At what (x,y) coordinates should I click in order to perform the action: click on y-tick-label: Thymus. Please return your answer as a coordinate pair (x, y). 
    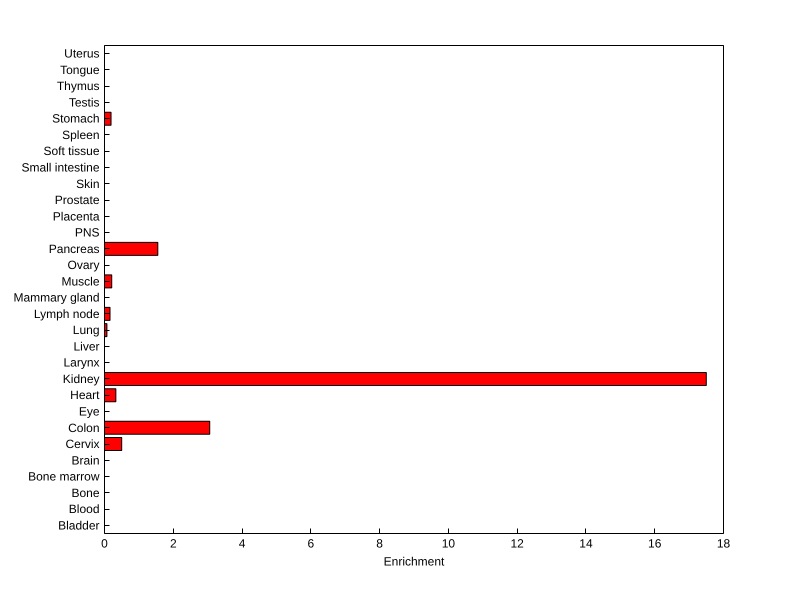
    Looking at the image, I should click on (78, 86).